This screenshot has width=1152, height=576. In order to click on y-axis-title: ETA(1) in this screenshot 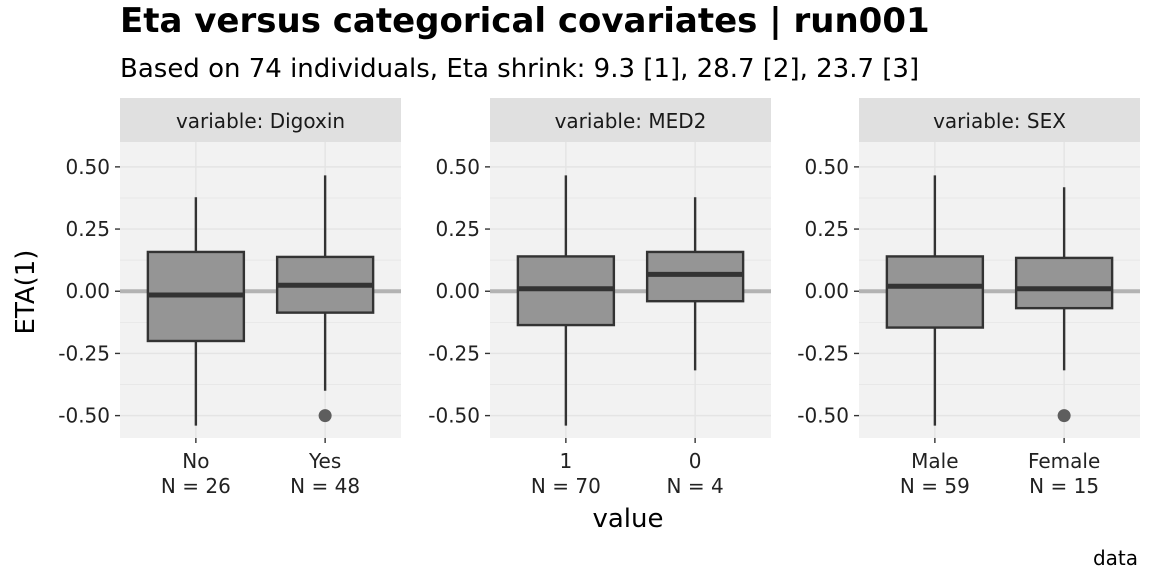, I will do `click(26, 292)`.